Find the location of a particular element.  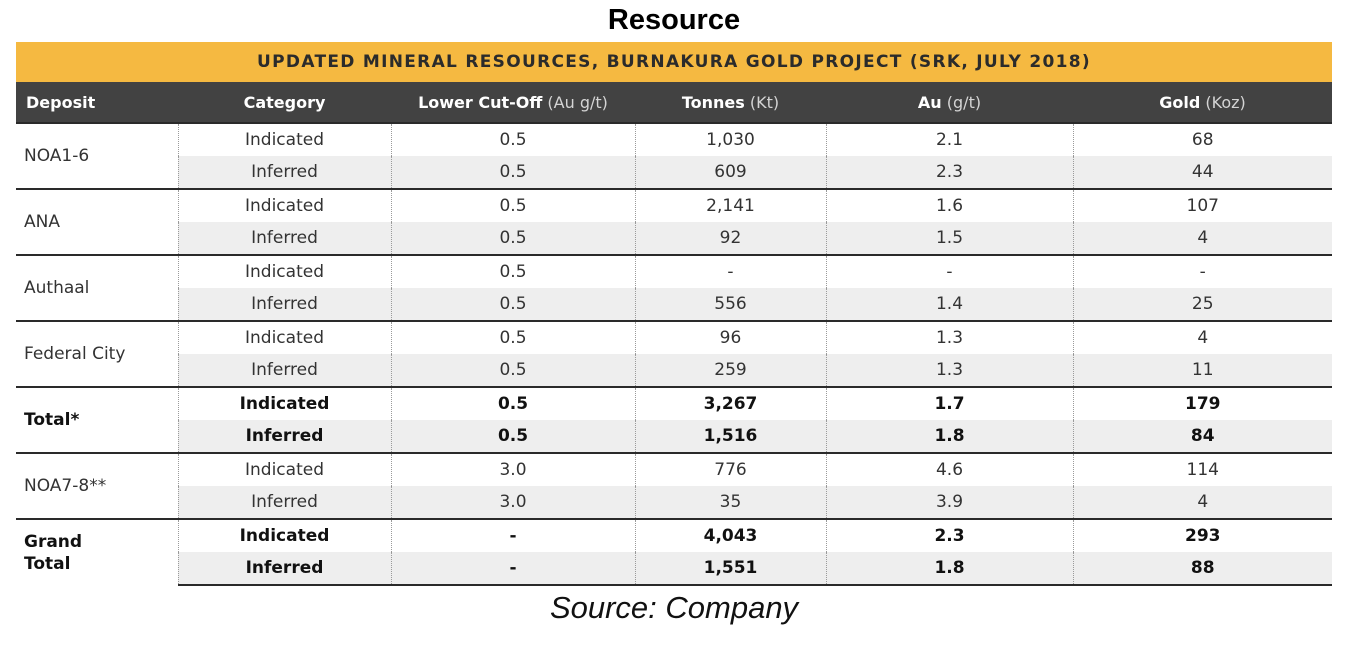

tonnes-cell: 1,551 is located at coordinates (730, 569).